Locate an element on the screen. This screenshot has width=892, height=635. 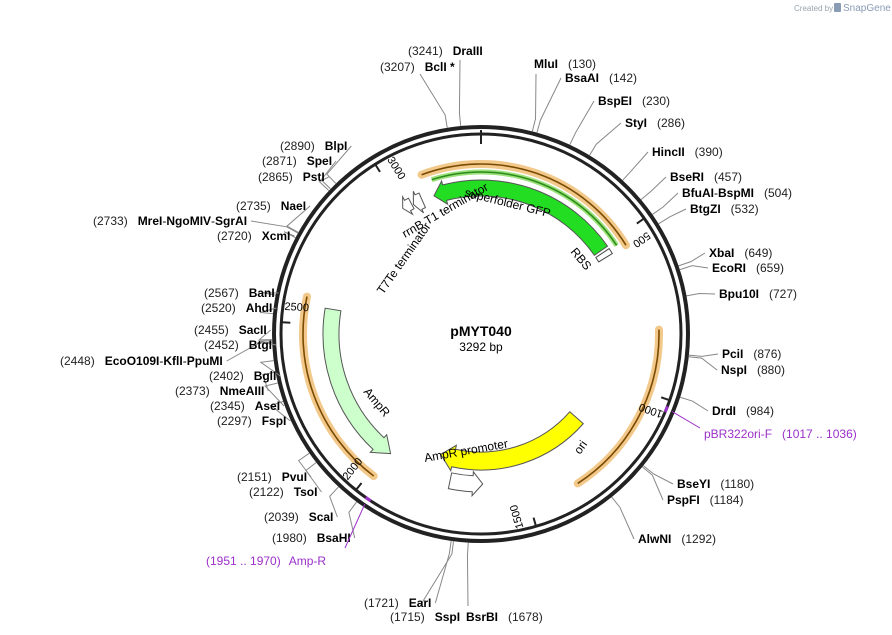
feature-ori is located at coordinates (512, 442).